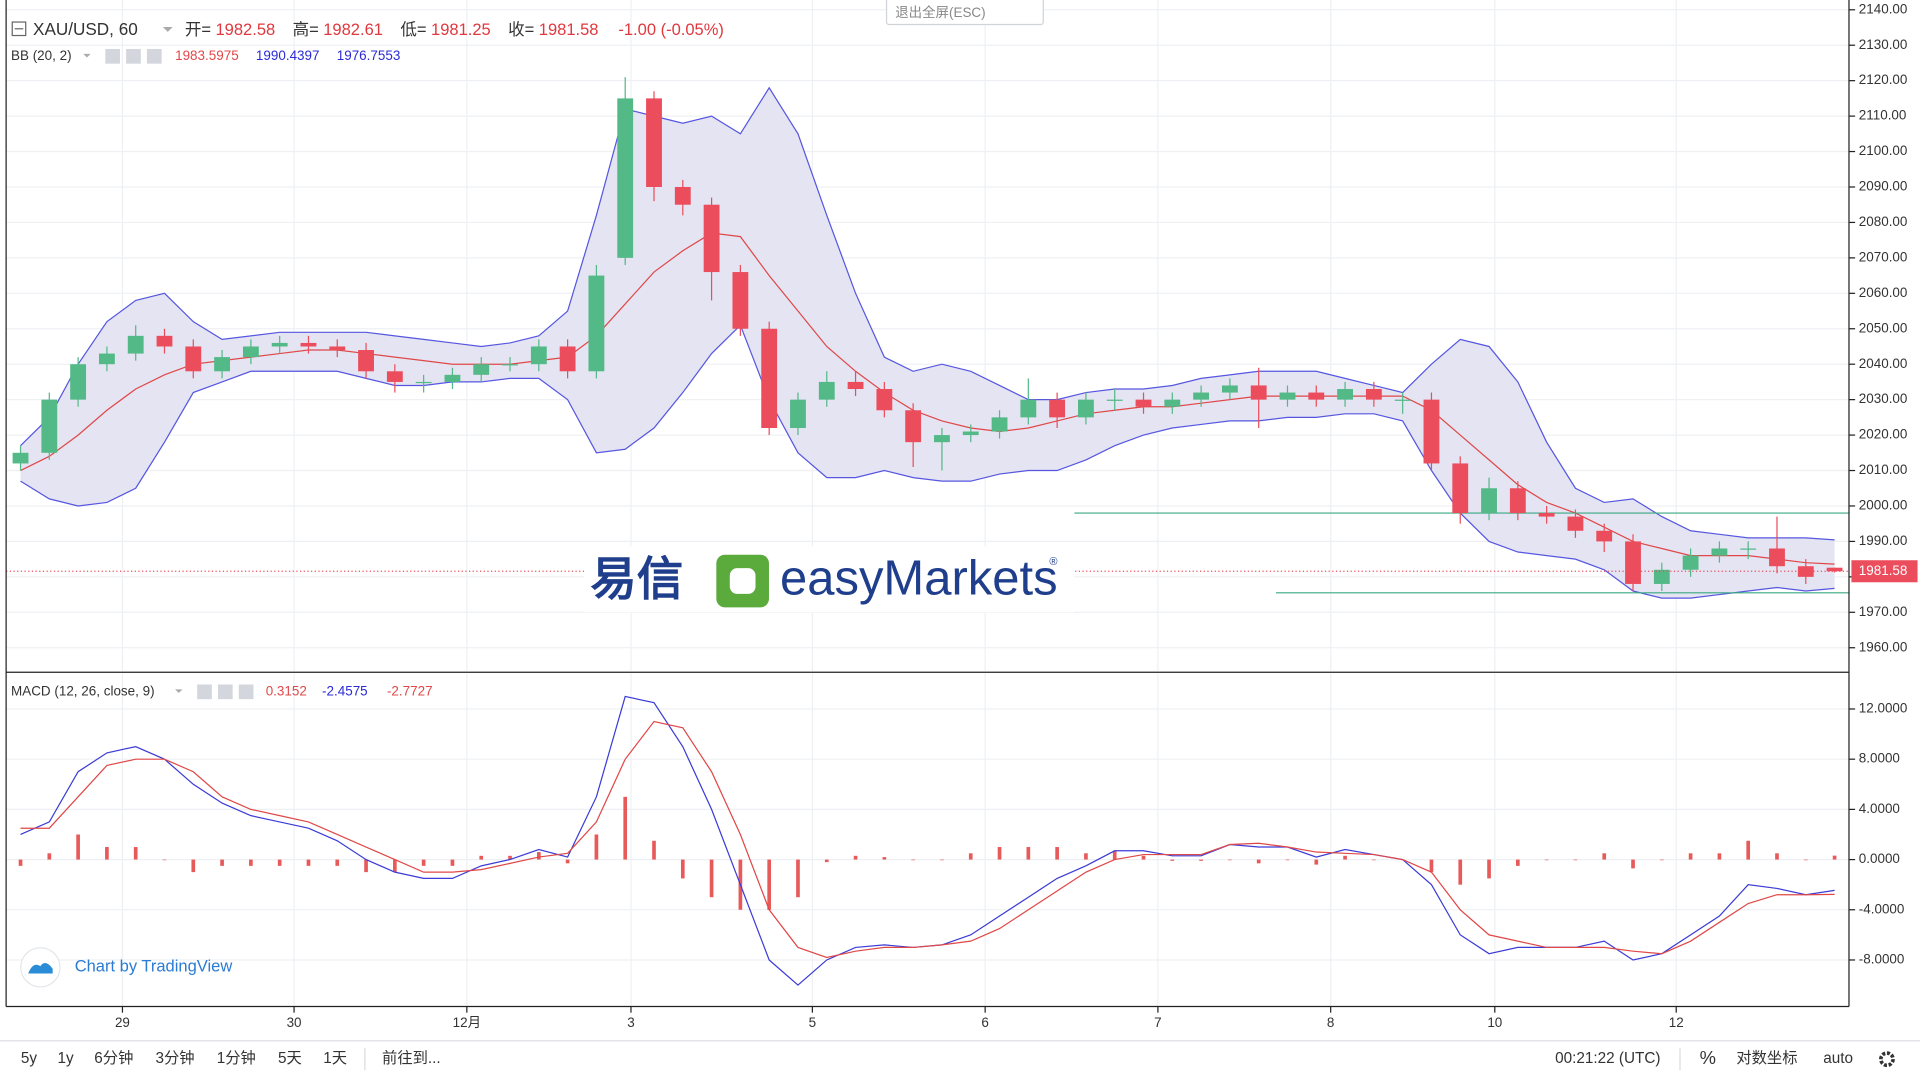 This screenshot has height=1080, width=1920. I want to click on y-tick-label: 2030.00, so click(1883, 398).